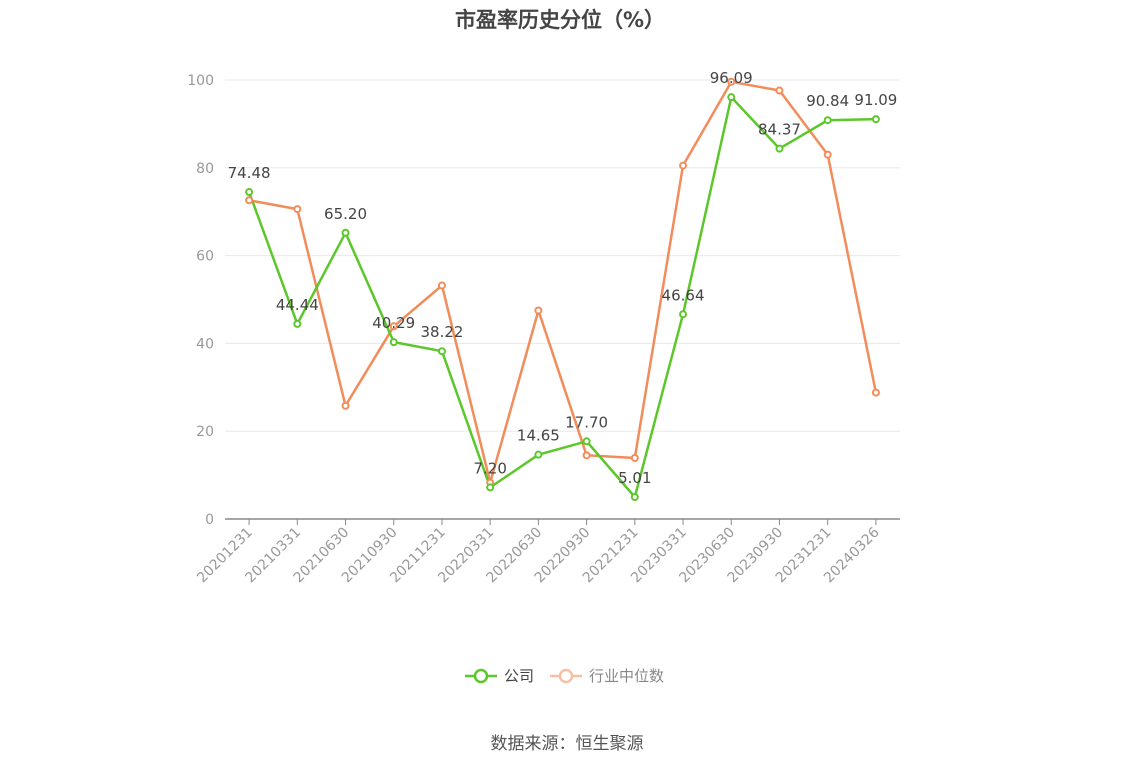  Describe the element at coordinates (297, 305) in the screenshot. I see `data-label: 44.44` at that location.